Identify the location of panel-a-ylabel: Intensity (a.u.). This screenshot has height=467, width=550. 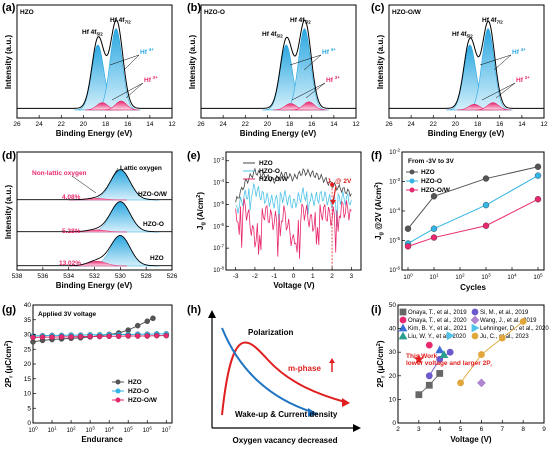
(8, 62).